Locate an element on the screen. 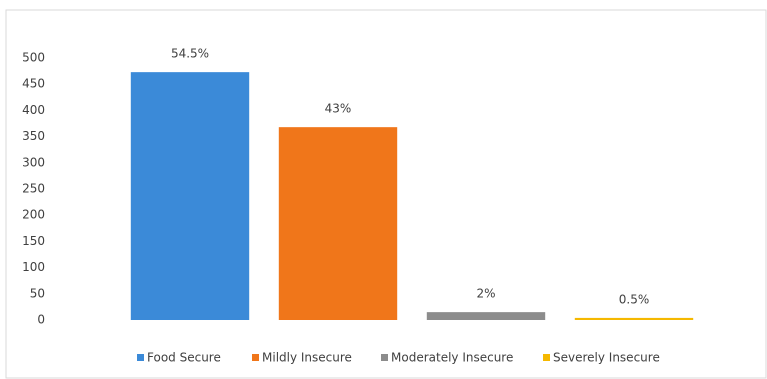 The image size is (767, 379). y-tick-label: 500 is located at coordinates (33, 58).